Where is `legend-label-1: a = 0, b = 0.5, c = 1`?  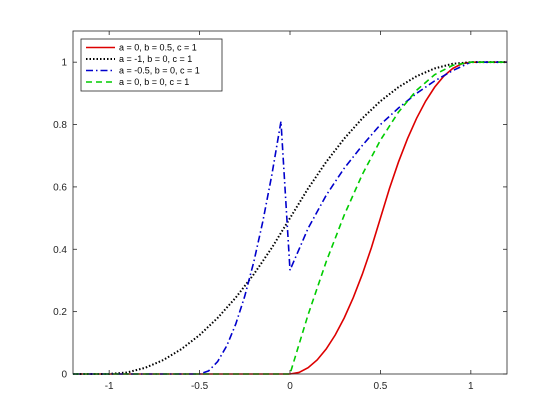 legend-label-1: a = 0, b = 0.5, c = 1 is located at coordinates (158, 48).